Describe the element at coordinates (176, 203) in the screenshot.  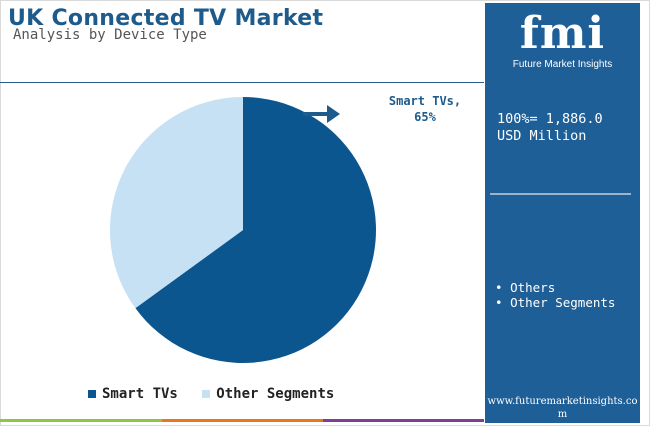
I see `pie-slice-other-segments` at that location.